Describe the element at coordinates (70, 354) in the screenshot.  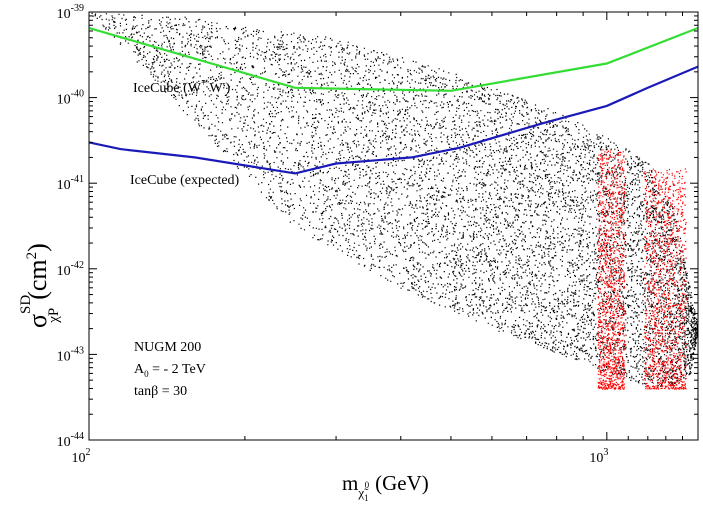
I see `y-tick-label: 10-43` at that location.